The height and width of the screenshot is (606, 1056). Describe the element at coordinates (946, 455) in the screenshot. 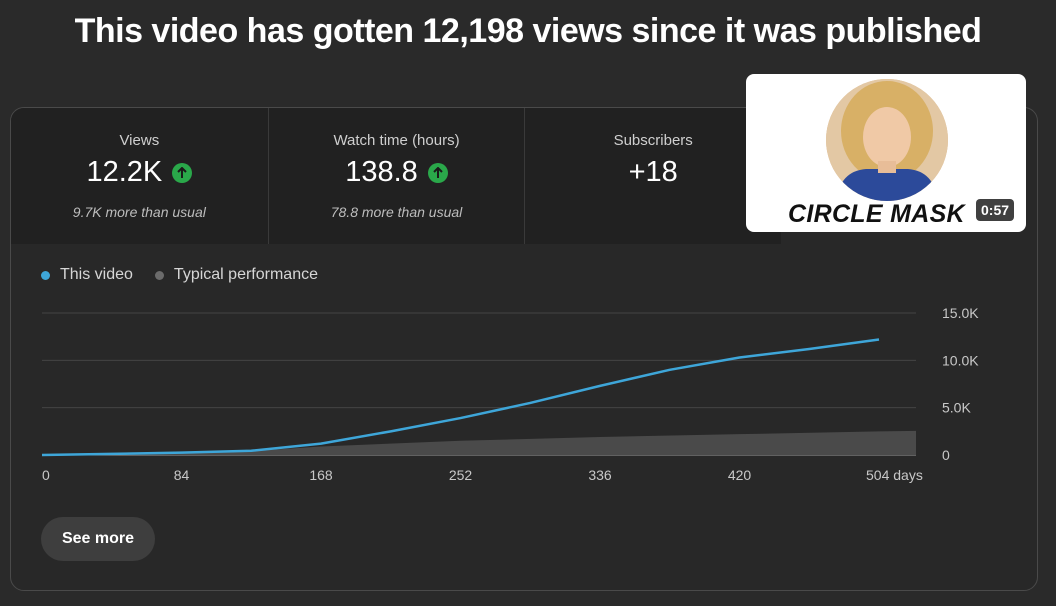

I see `y-tick-label: 0` at that location.